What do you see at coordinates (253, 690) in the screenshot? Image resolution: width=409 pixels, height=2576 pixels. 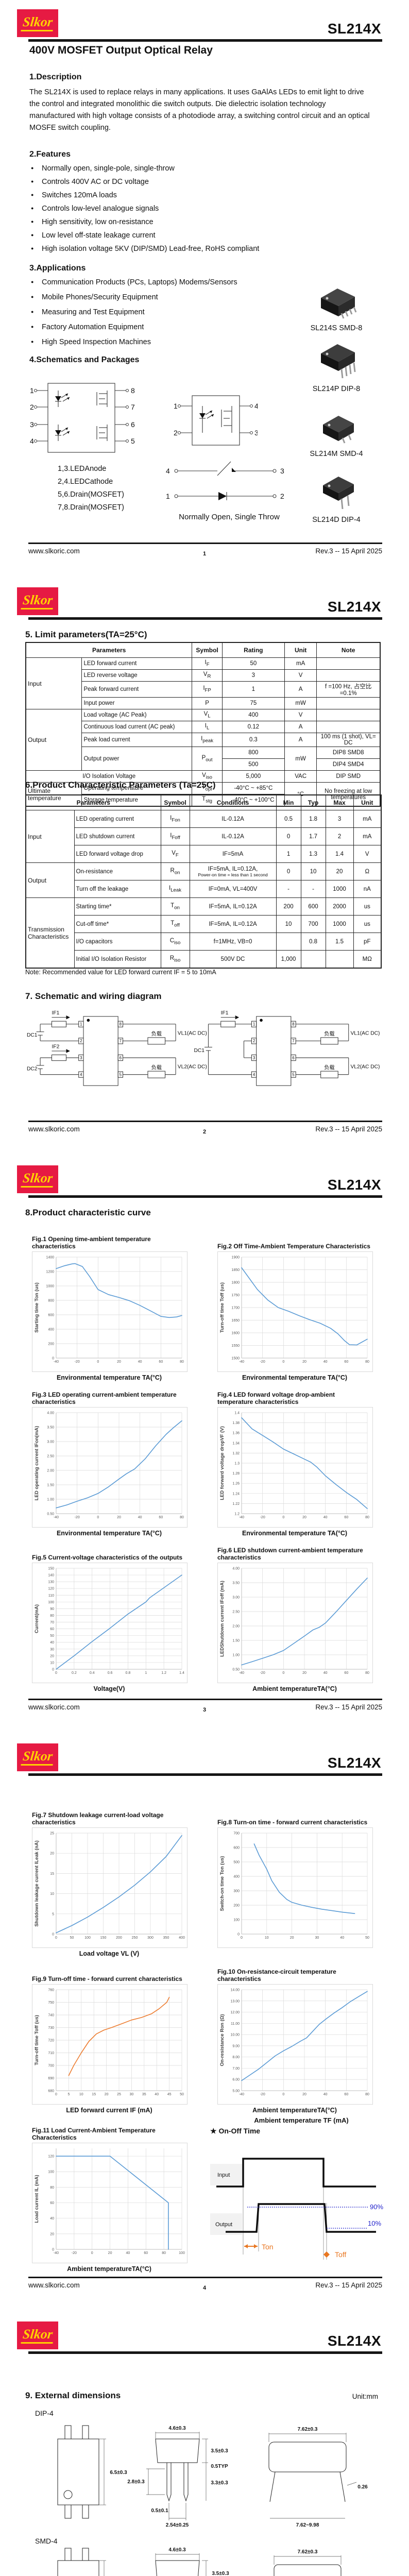 I see `table-cell: 1` at bounding box center [253, 690].